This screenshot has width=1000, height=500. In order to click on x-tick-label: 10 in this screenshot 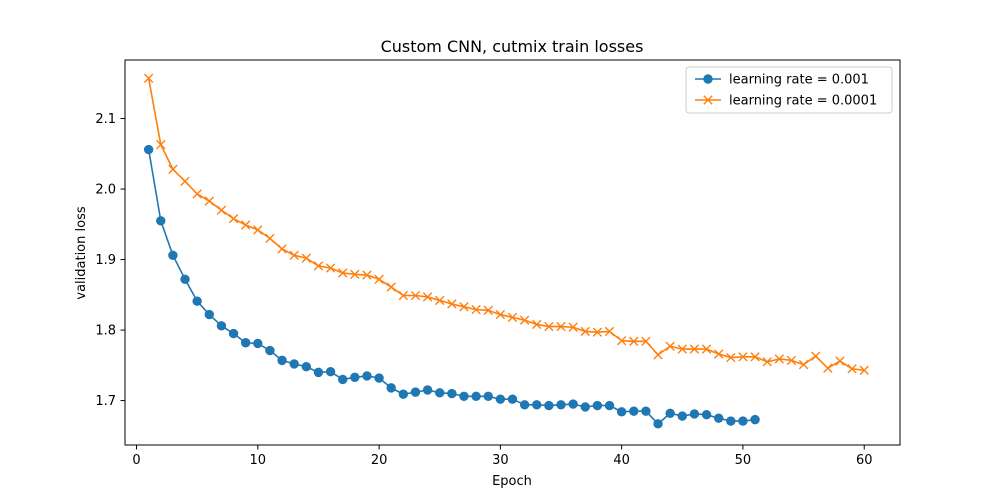, I will do `click(258, 460)`.